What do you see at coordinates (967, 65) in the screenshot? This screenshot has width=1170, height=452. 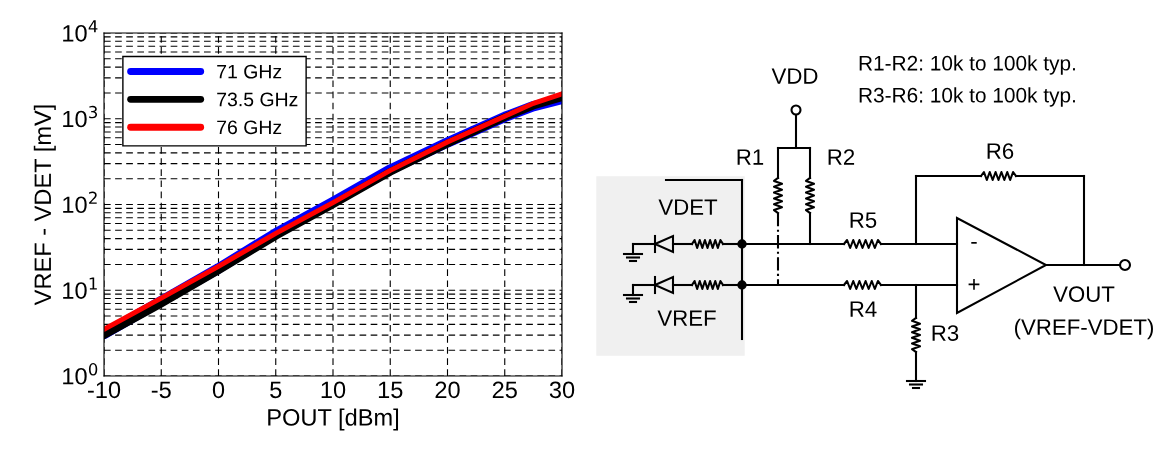 I see `text: R1-R2: 10k to 100k typ.` at bounding box center [967, 65].